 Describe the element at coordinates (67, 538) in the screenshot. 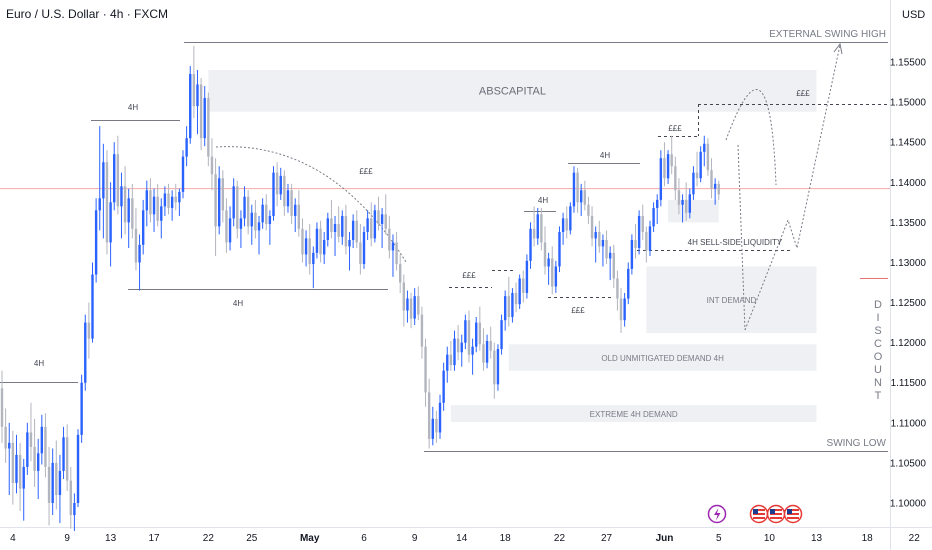

I see `time-tick-label: 9` at that location.